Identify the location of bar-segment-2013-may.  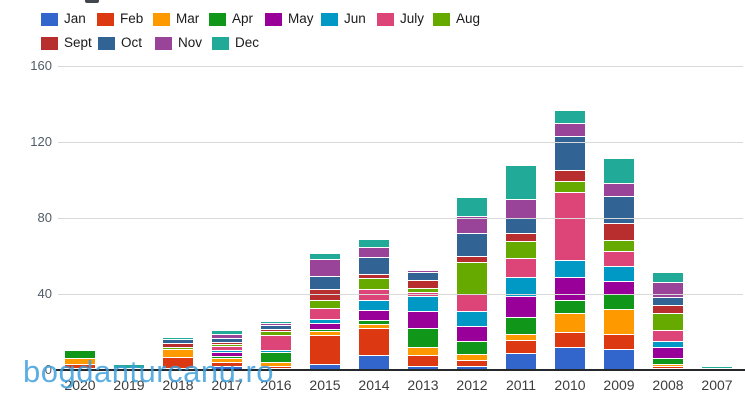
(423, 319).